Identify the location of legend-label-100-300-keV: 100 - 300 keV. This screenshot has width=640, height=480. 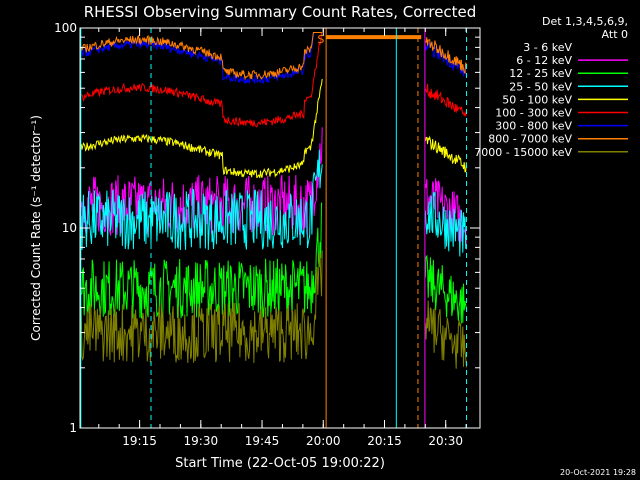
(533, 113).